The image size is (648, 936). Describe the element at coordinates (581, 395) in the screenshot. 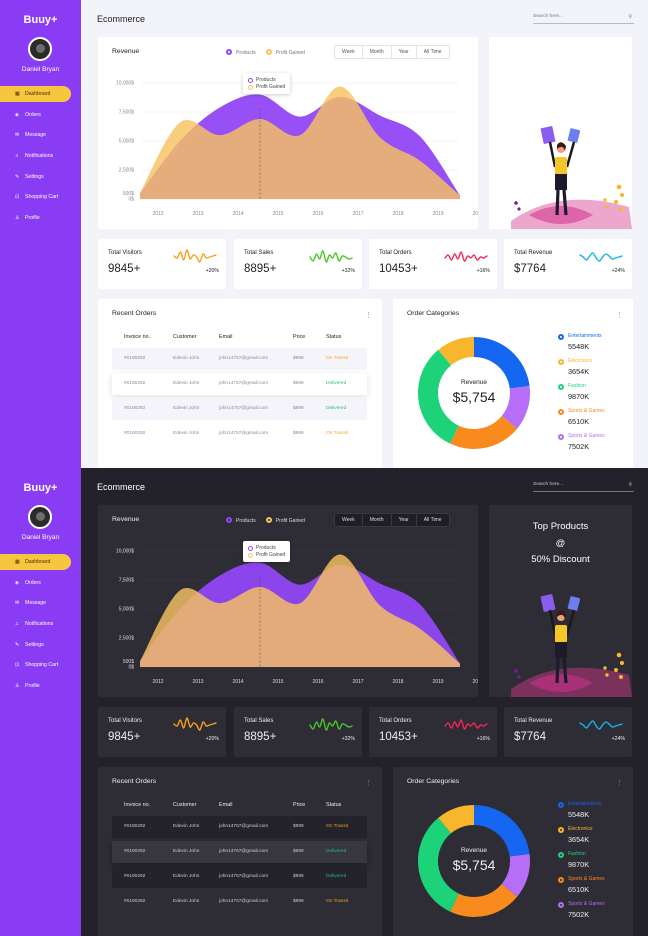

I see `legend-item: Fashion 9870K` at that location.